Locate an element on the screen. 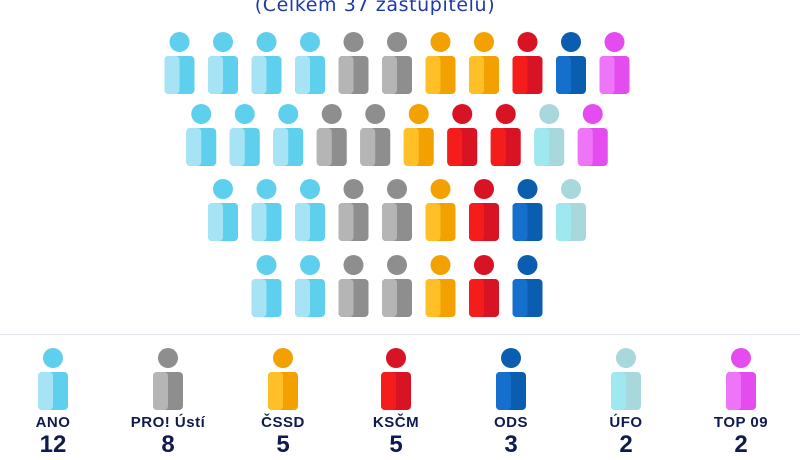 This screenshot has width=800, height=460. legend-person-ano is located at coordinates (53, 379).